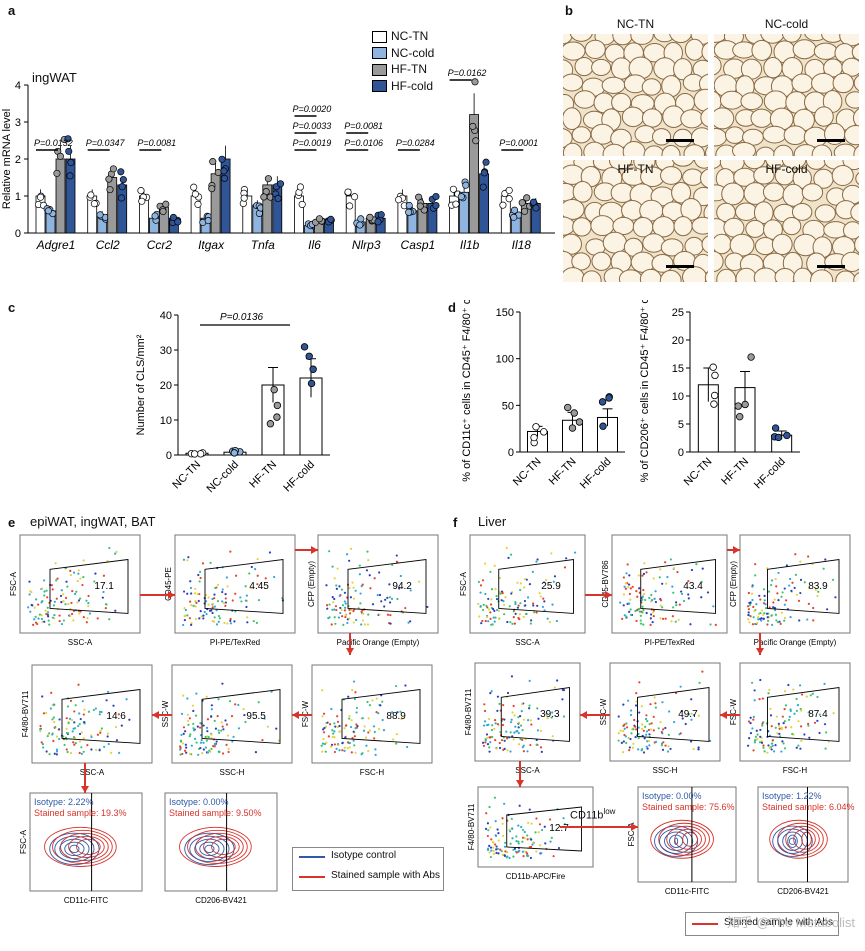 Image resolution: width=865 pixels, height=951 pixels. I want to click on p-value: P=0.0162, so click(467, 73).